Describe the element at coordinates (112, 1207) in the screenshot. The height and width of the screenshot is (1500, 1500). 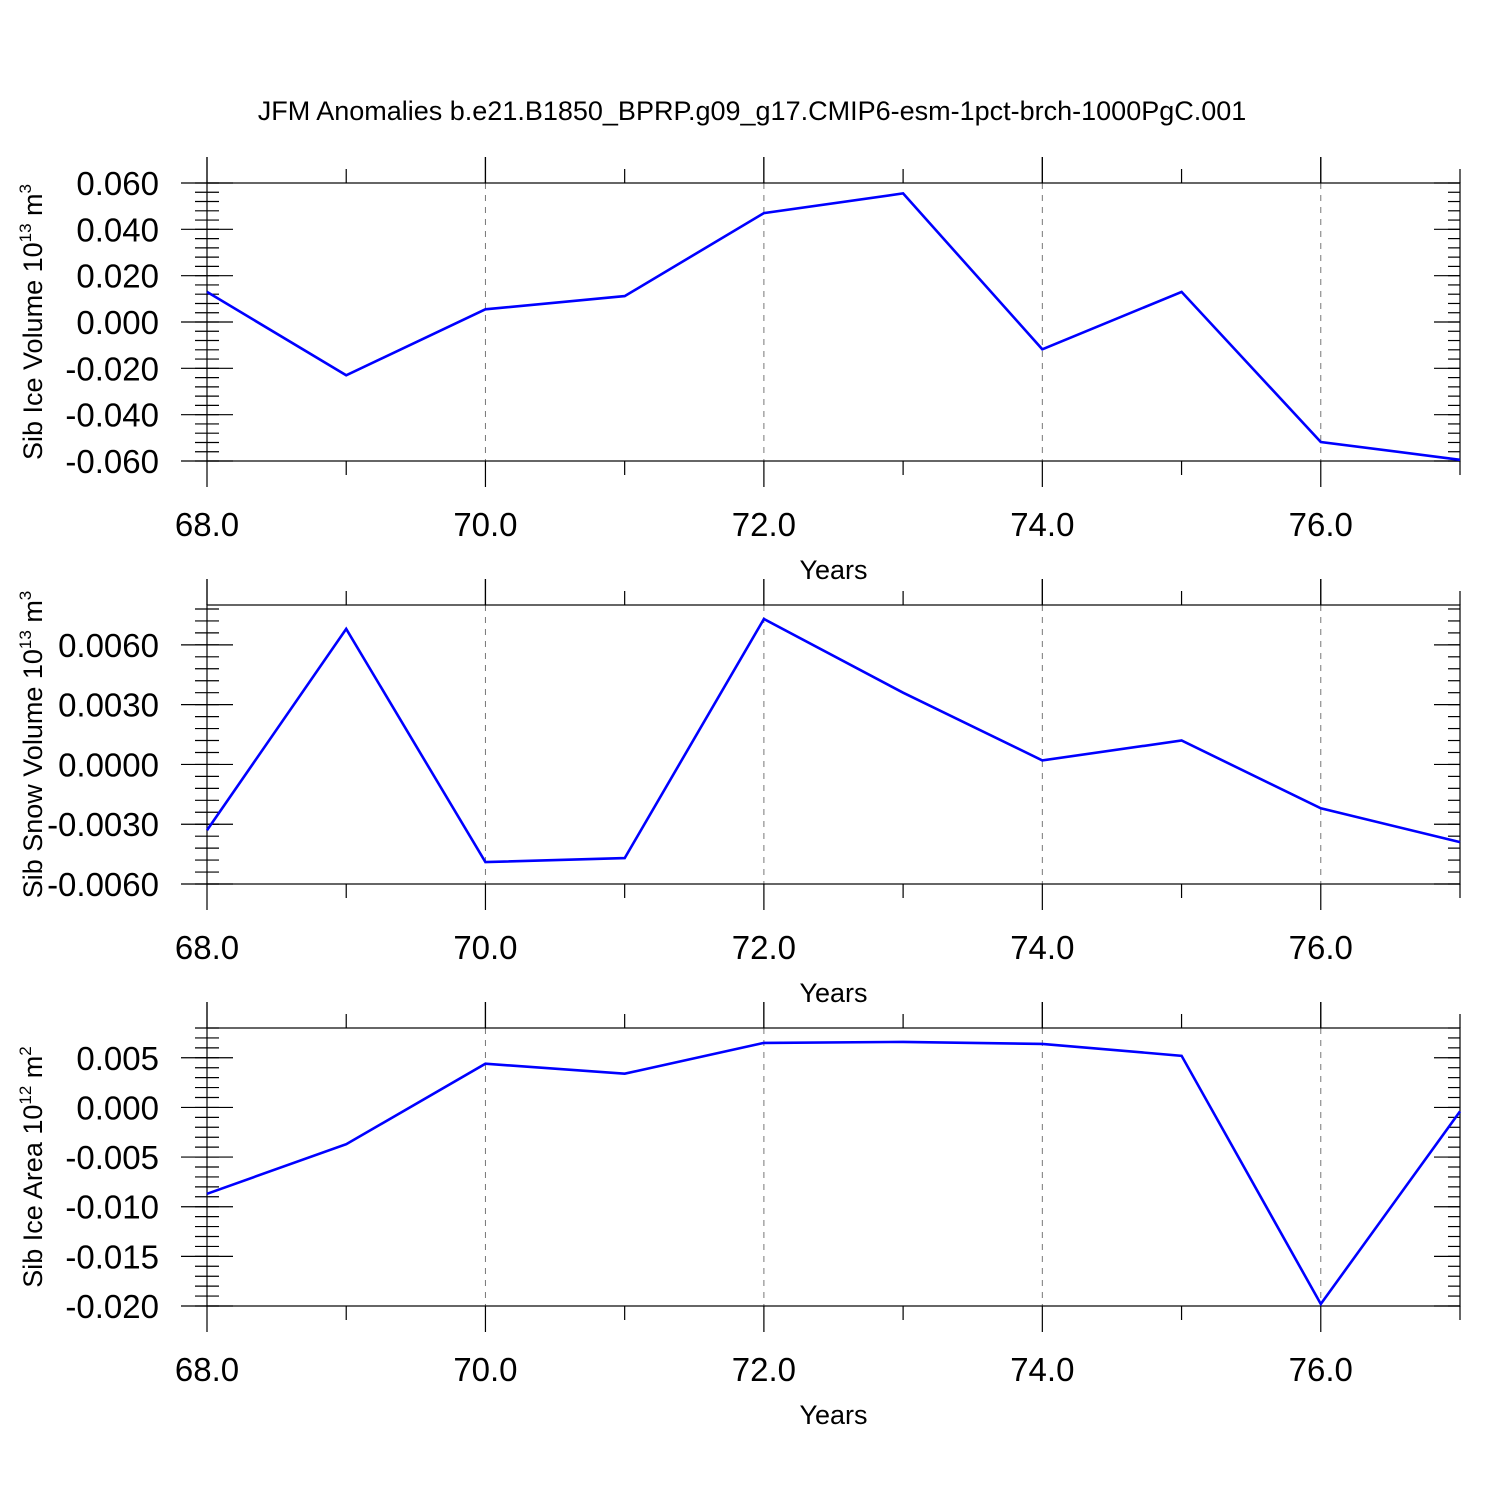
I see `y-tick-label: -0.010` at that location.